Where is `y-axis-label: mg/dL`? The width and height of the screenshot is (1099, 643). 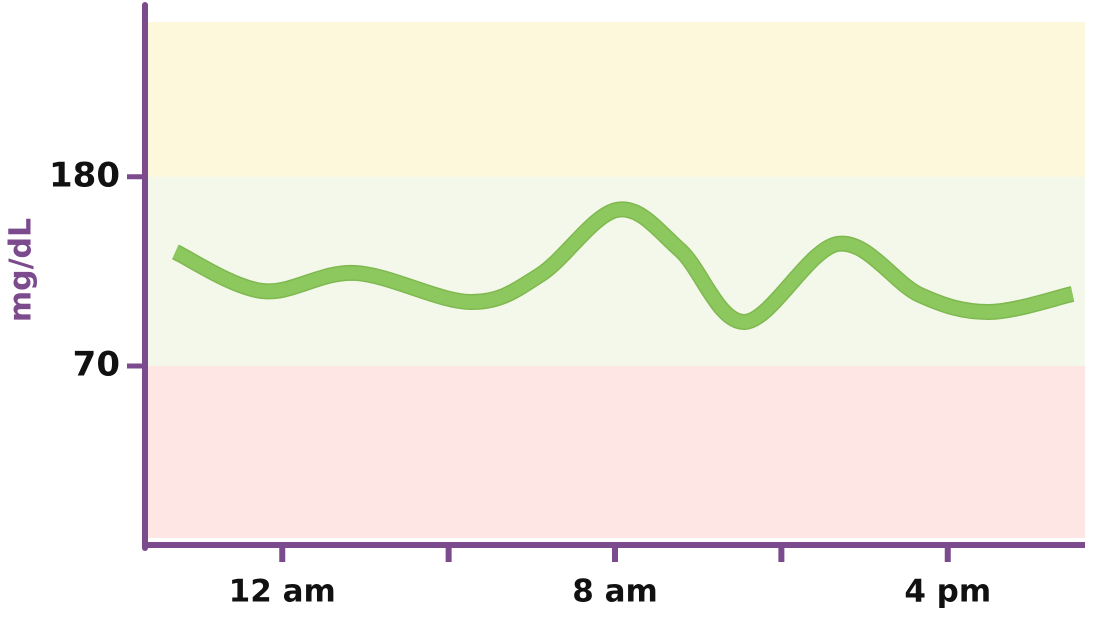 y-axis-label: mg/dL is located at coordinates (21, 270).